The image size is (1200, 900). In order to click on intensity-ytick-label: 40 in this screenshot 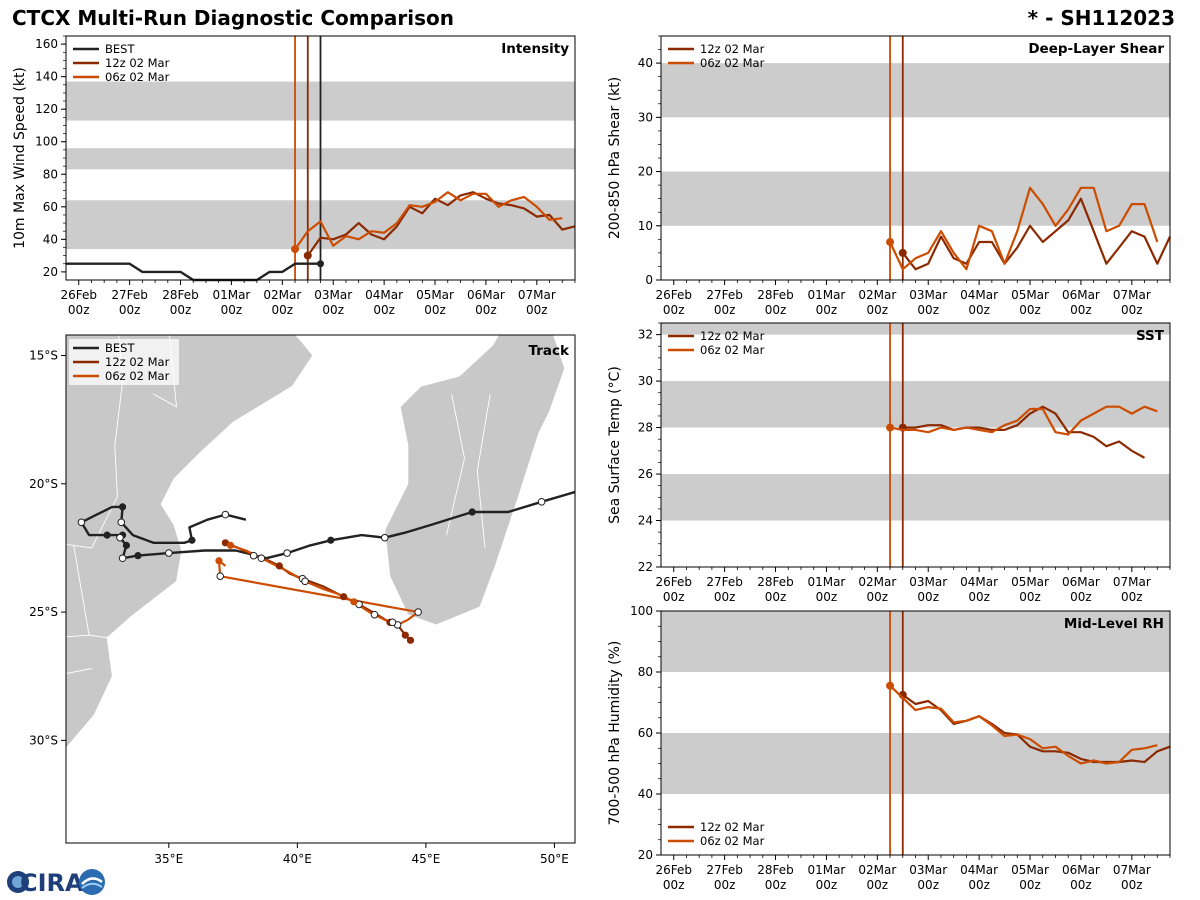, I will do `click(50, 239)`.